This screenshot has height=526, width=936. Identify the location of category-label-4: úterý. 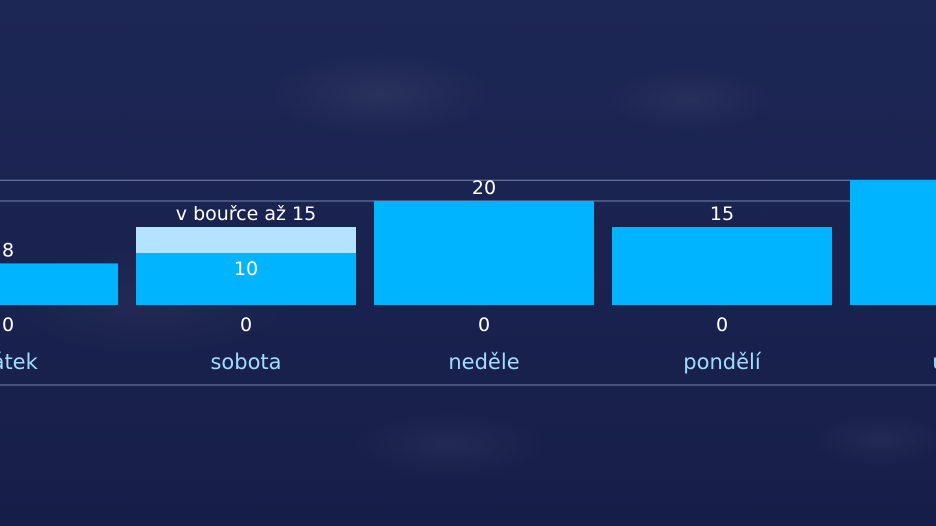
(934, 362).